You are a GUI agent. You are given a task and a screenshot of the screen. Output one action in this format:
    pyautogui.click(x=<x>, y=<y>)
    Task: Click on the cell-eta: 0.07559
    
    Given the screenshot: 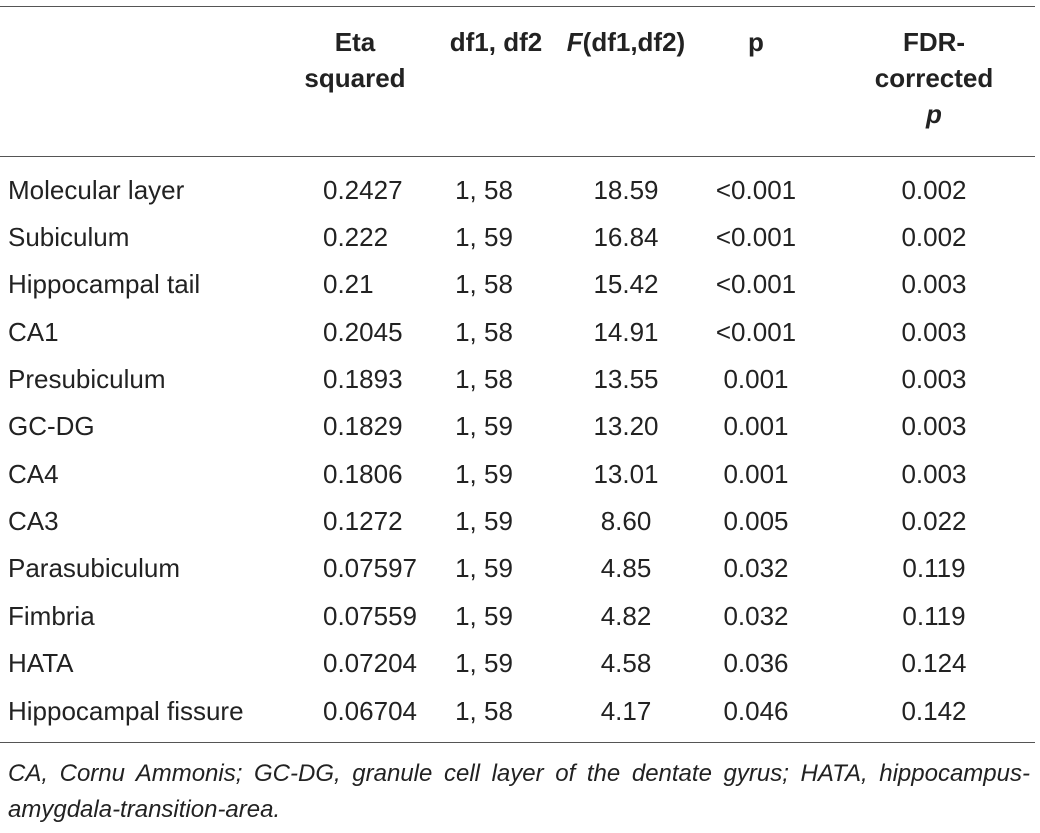 What is the action you would take?
    pyautogui.click(x=370, y=616)
    